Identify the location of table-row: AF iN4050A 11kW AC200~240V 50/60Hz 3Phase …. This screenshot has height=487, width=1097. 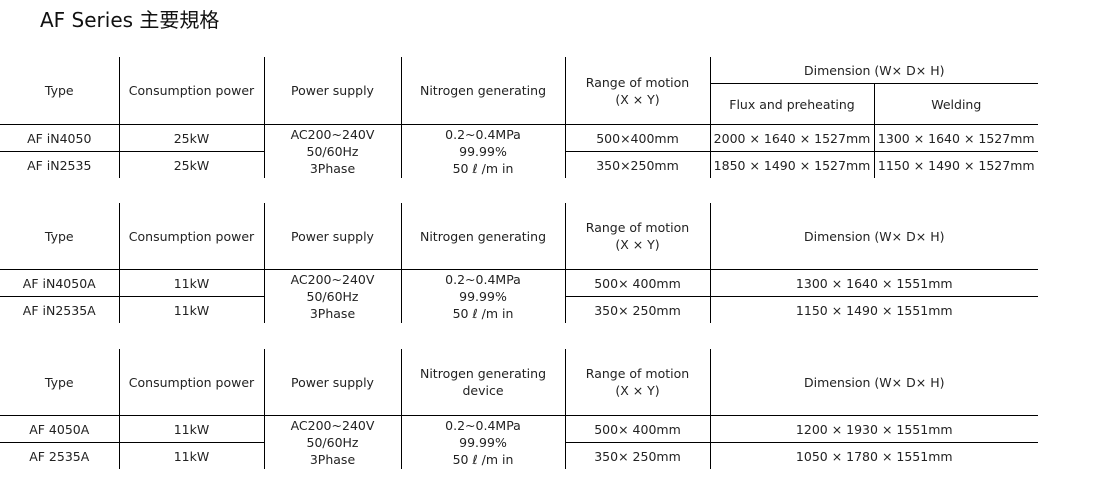
(519, 296).